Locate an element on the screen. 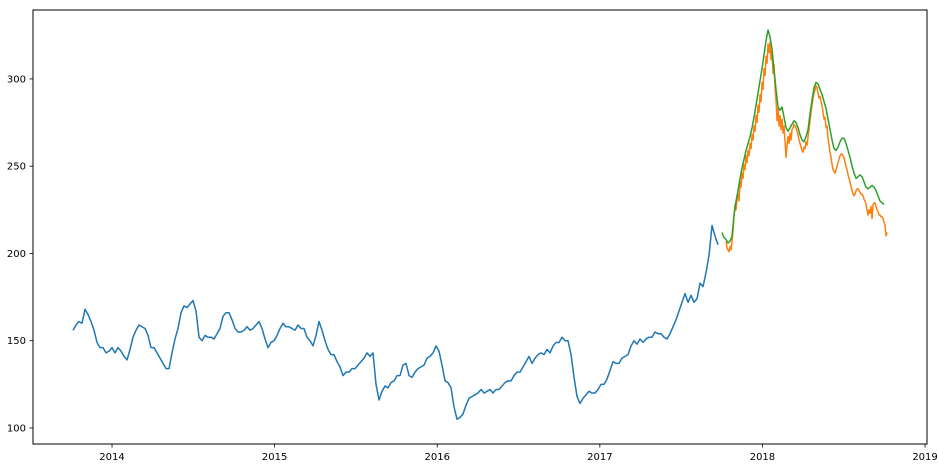  x-tick-label: 2019 is located at coordinates (924, 457).